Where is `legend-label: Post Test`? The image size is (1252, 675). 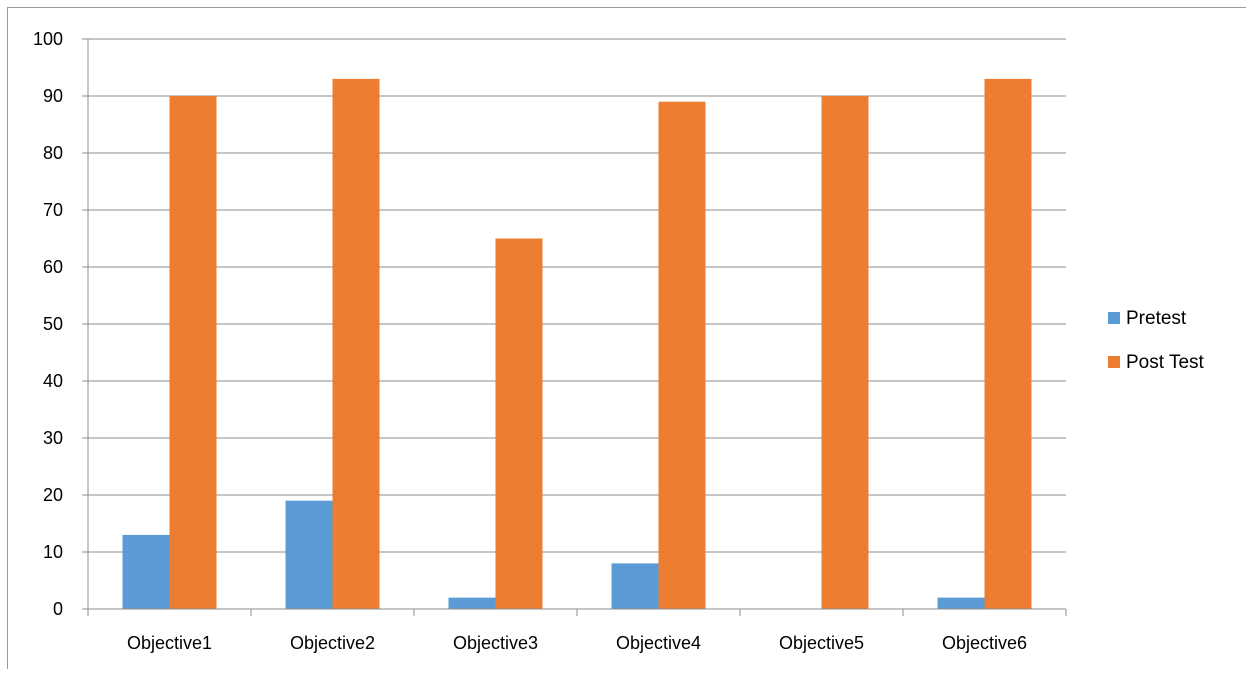 legend-label: Post Test is located at coordinates (1165, 362).